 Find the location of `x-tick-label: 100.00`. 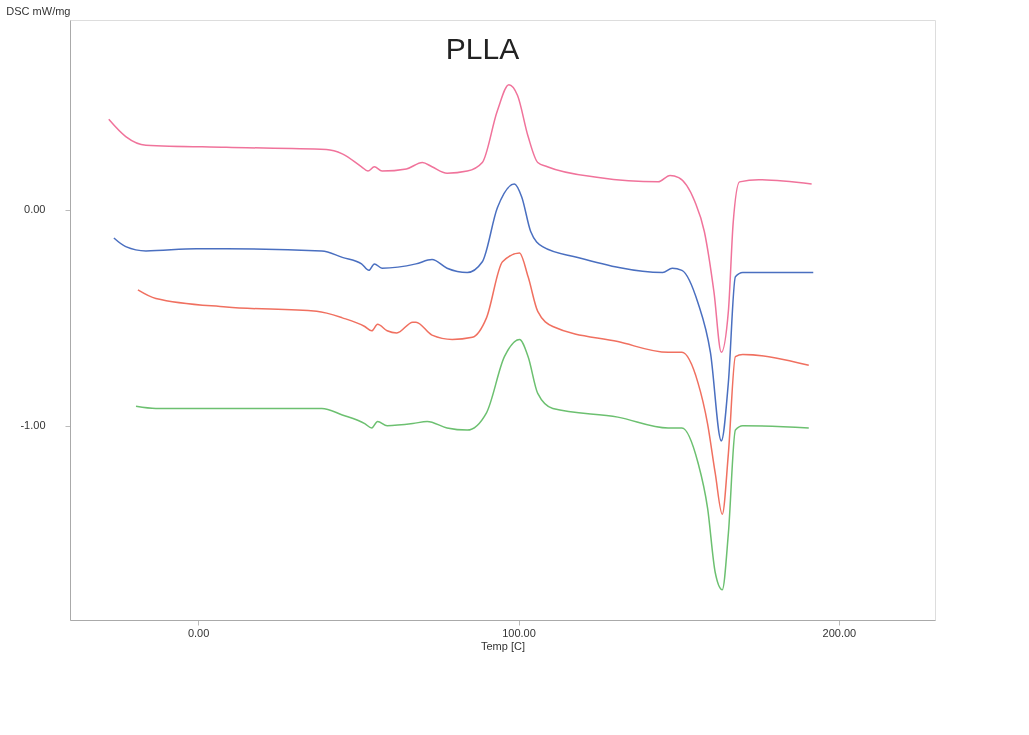

x-tick-label: 100.00 is located at coordinates (519, 632).